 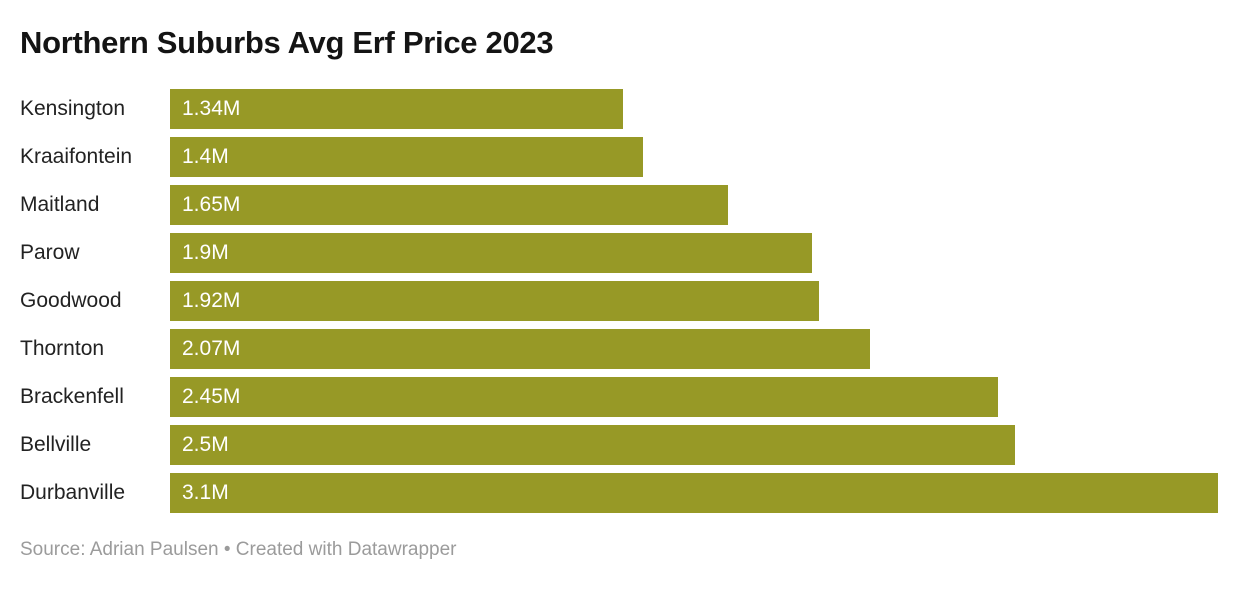 I want to click on bar: 1.92M, so click(x=495, y=301).